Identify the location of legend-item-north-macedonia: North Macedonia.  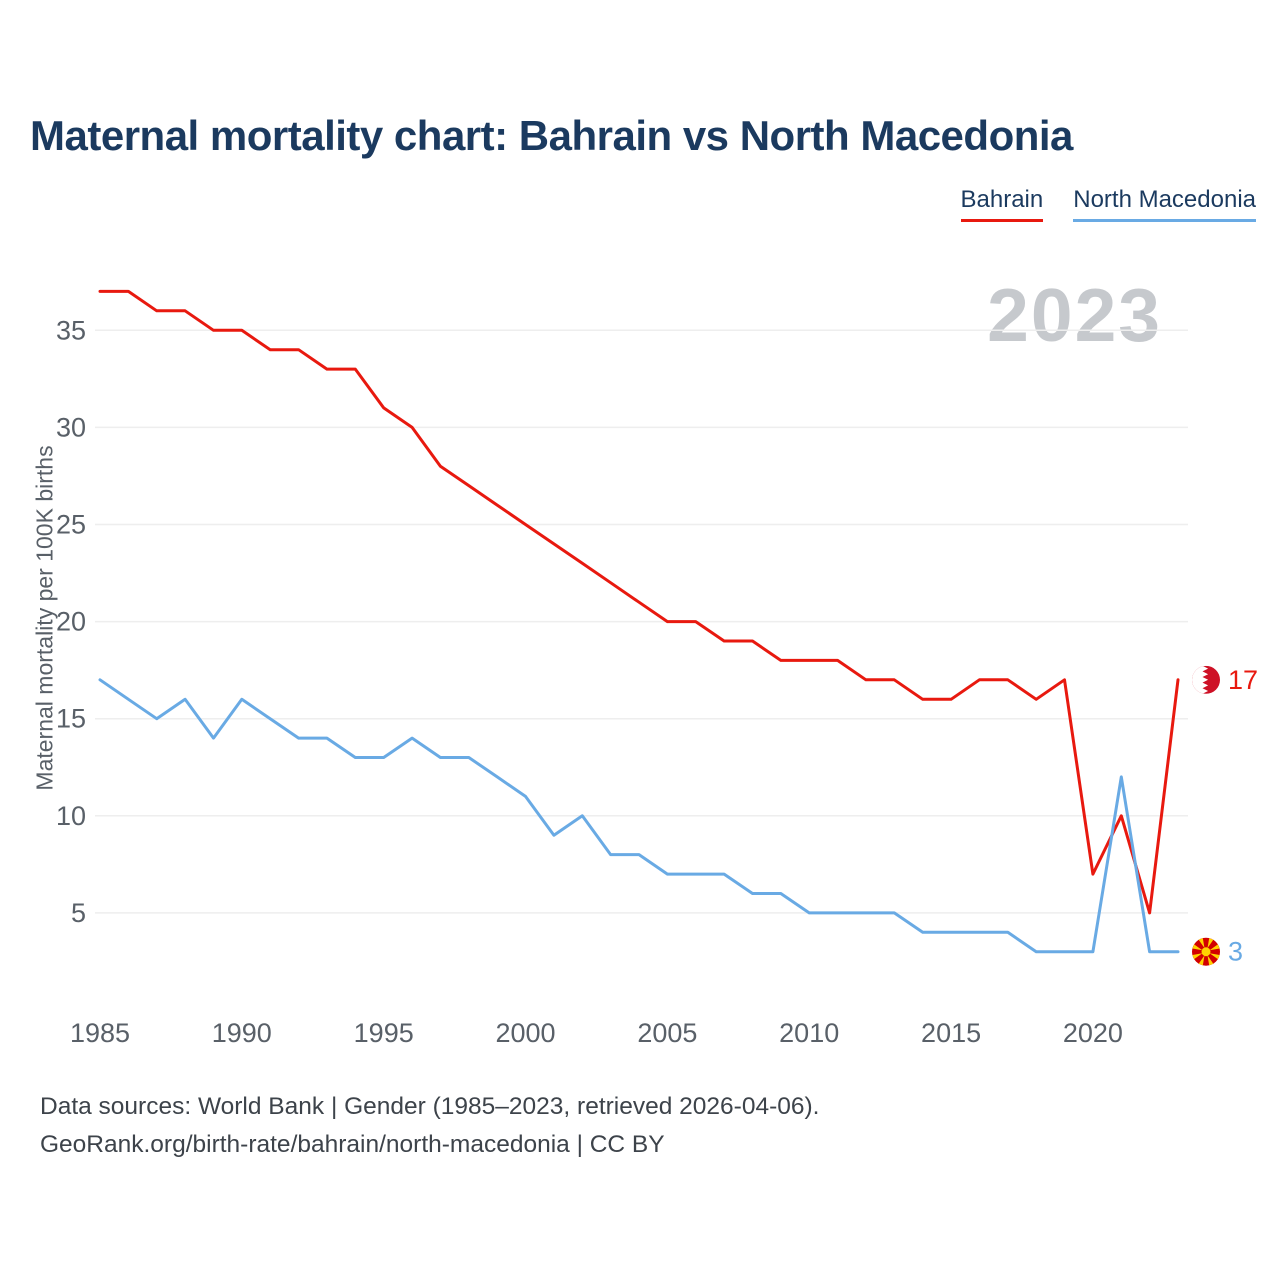
(1164, 204).